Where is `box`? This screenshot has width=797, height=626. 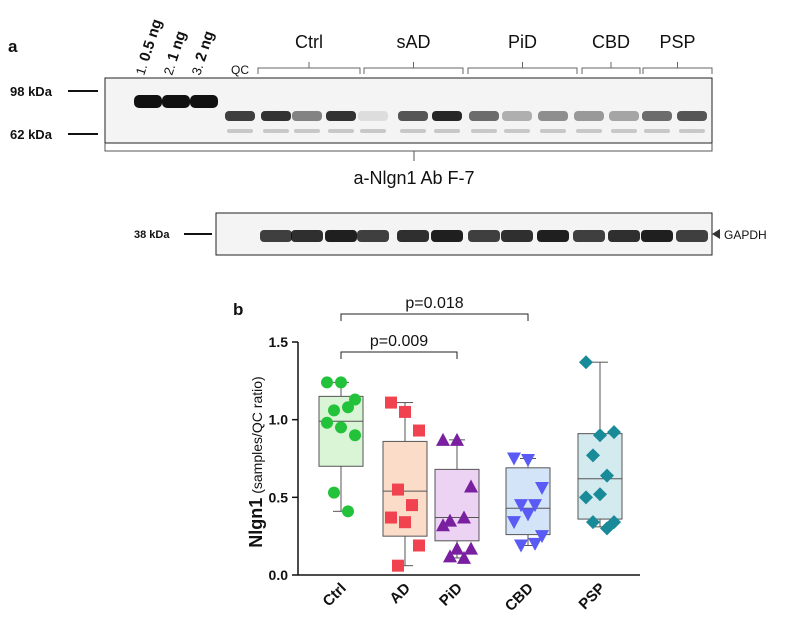 box is located at coordinates (600, 476).